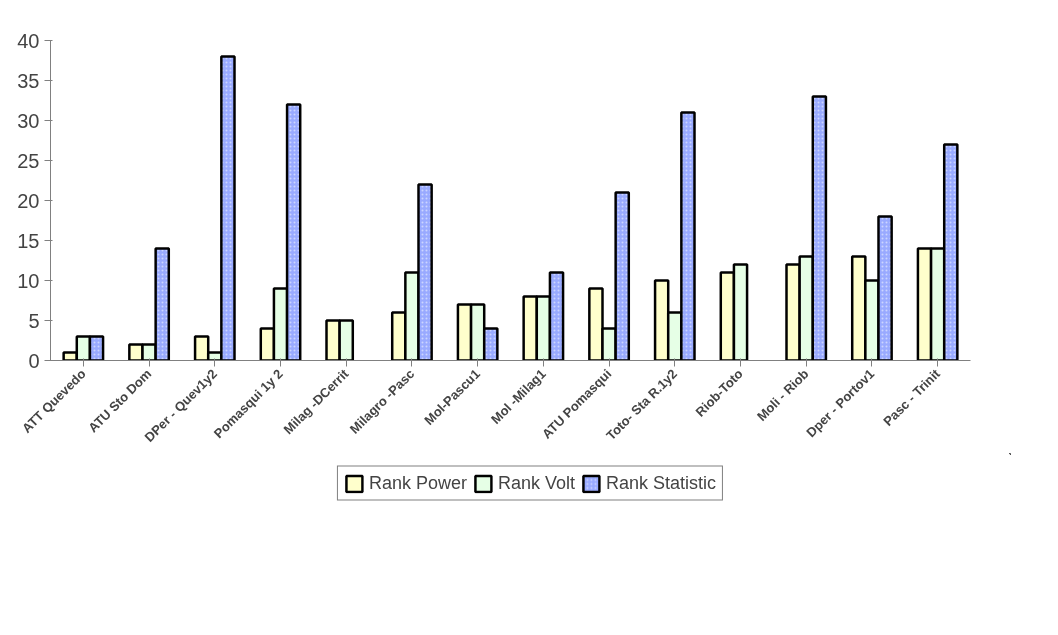  I want to click on y-tick-label: 40, so click(28, 40).